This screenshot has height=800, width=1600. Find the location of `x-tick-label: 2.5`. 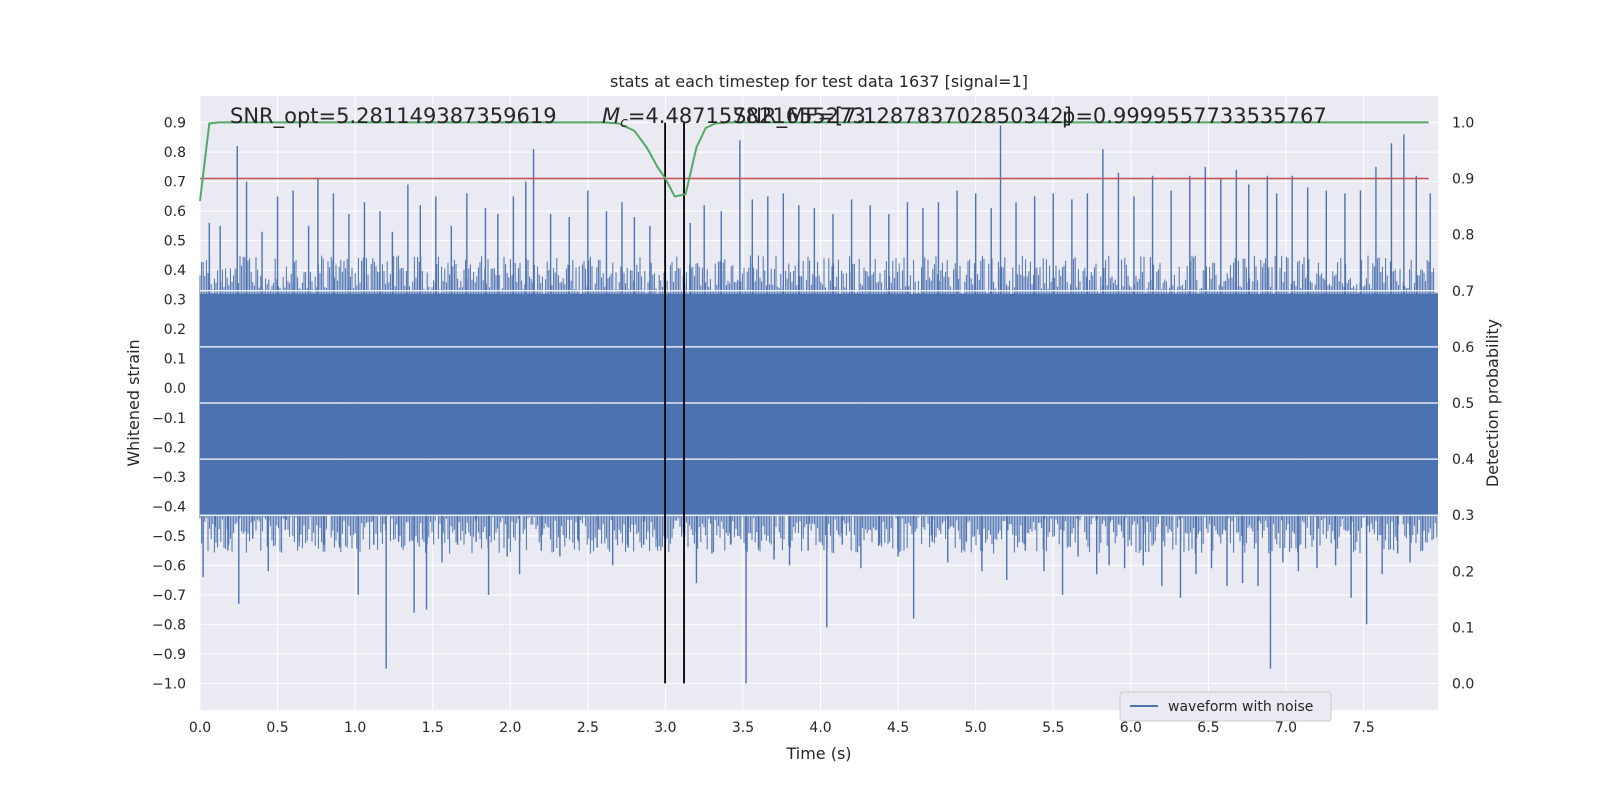

x-tick-label: 2.5 is located at coordinates (588, 728).